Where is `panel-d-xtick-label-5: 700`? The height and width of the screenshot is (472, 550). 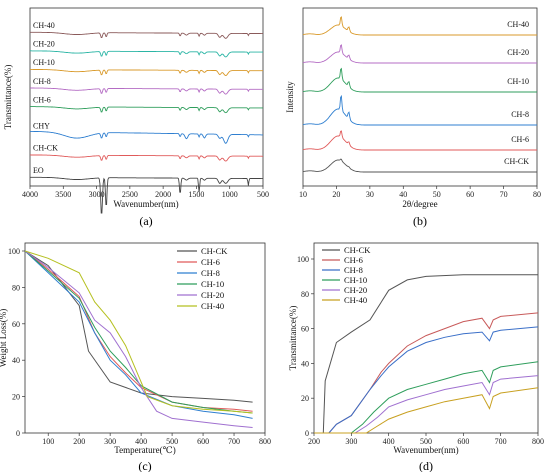
panel-d-xtick-label-5: 700 is located at coordinates (501, 441).